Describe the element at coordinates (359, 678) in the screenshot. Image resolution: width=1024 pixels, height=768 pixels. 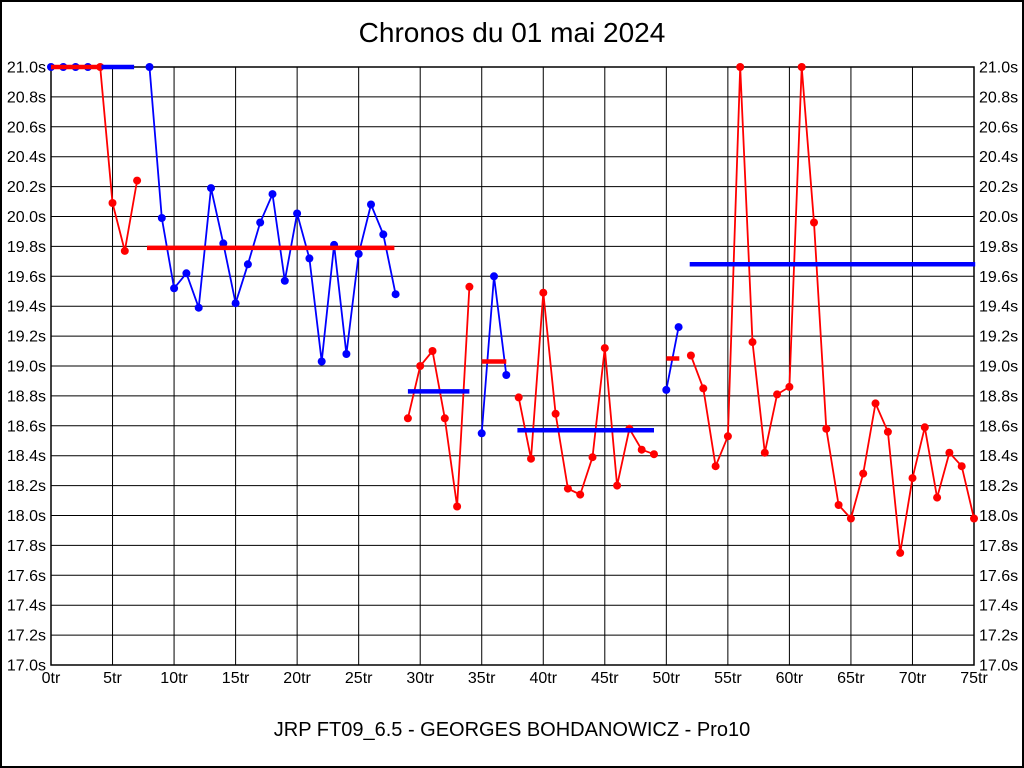
I see `x-axis-tick-label: 25tr` at that location.